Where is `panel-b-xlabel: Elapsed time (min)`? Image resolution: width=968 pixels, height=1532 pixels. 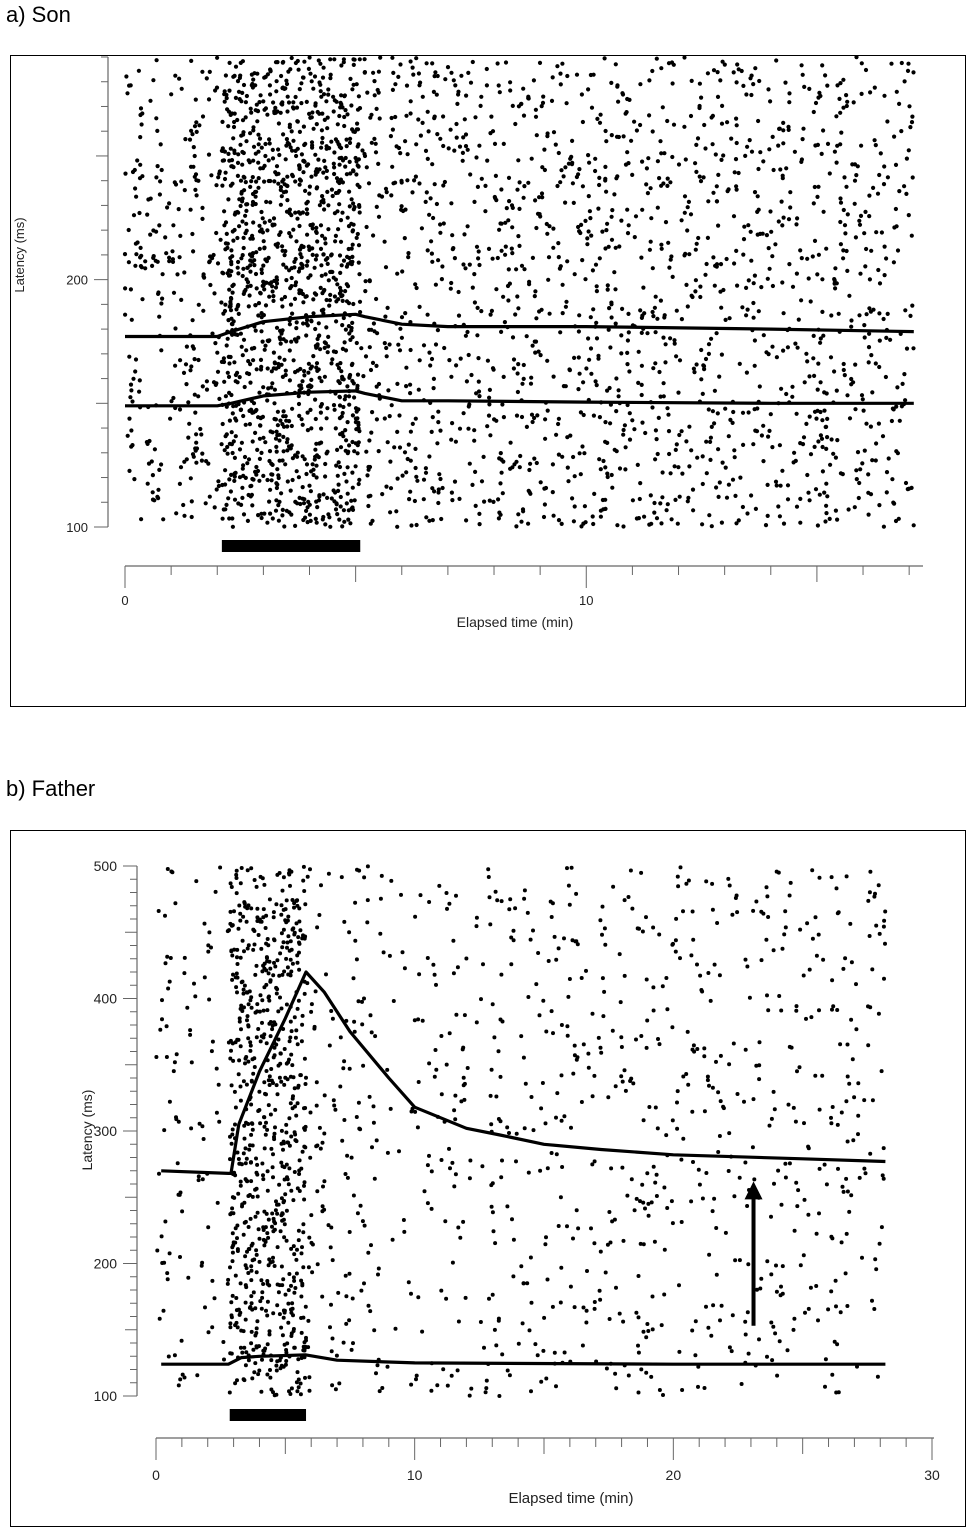
panel-b-xlabel: Elapsed time (min) is located at coordinates (570, 1498).